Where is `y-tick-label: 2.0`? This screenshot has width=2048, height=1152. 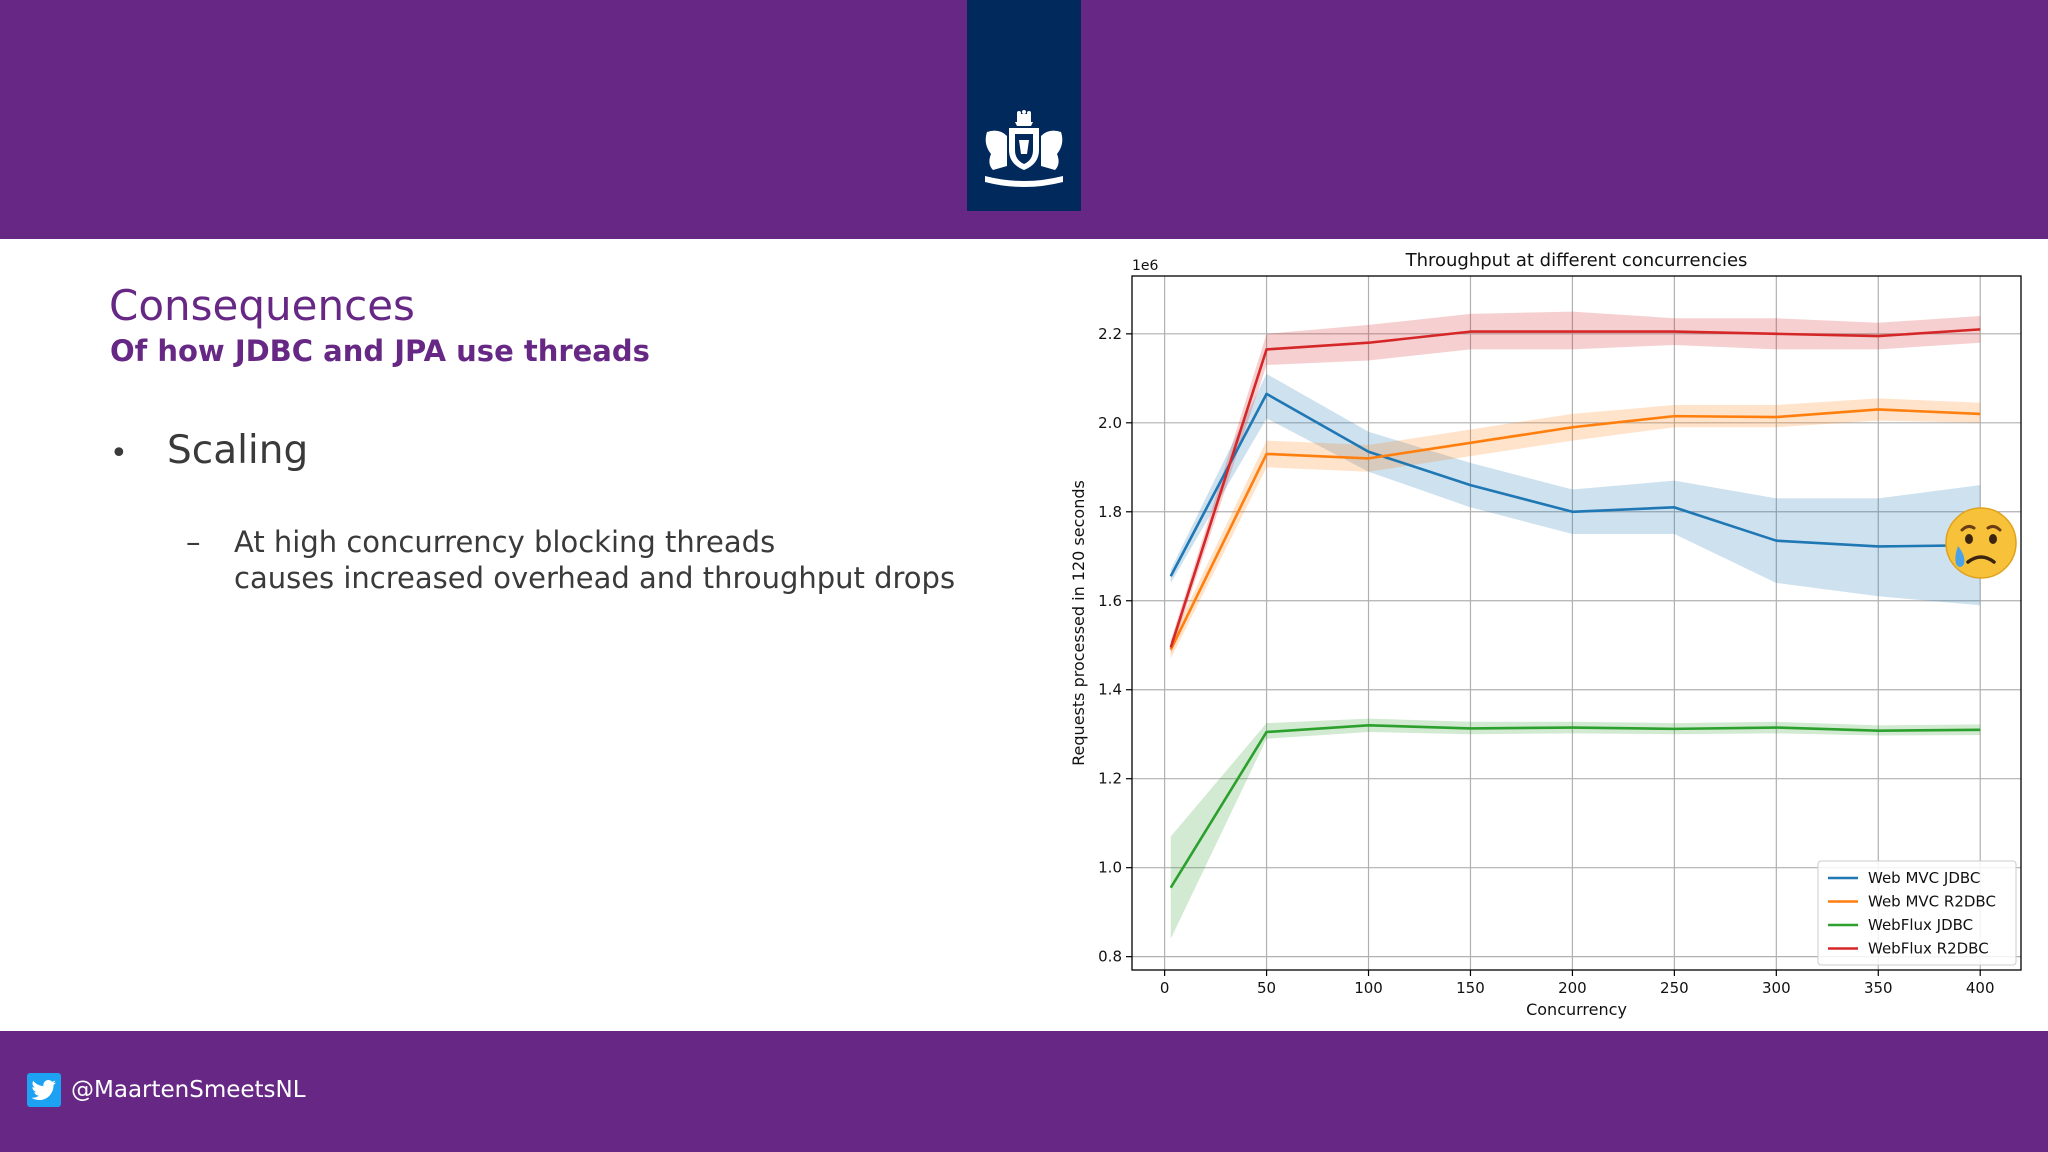 y-tick-label: 2.0 is located at coordinates (1110, 423).